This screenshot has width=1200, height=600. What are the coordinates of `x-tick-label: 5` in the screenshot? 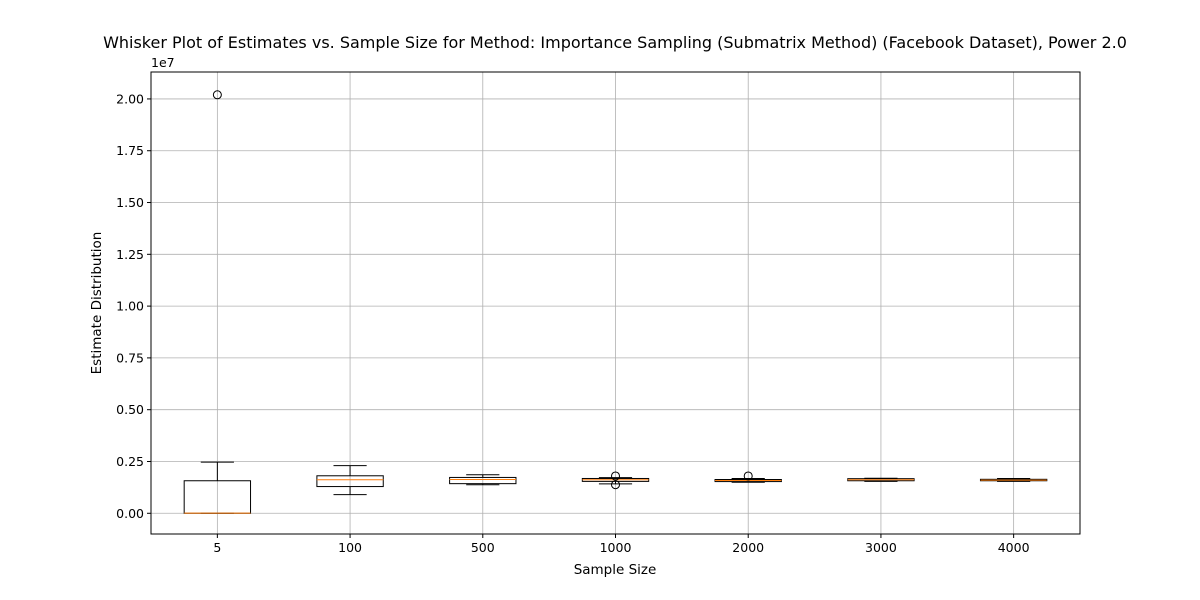 It's located at (217, 547).